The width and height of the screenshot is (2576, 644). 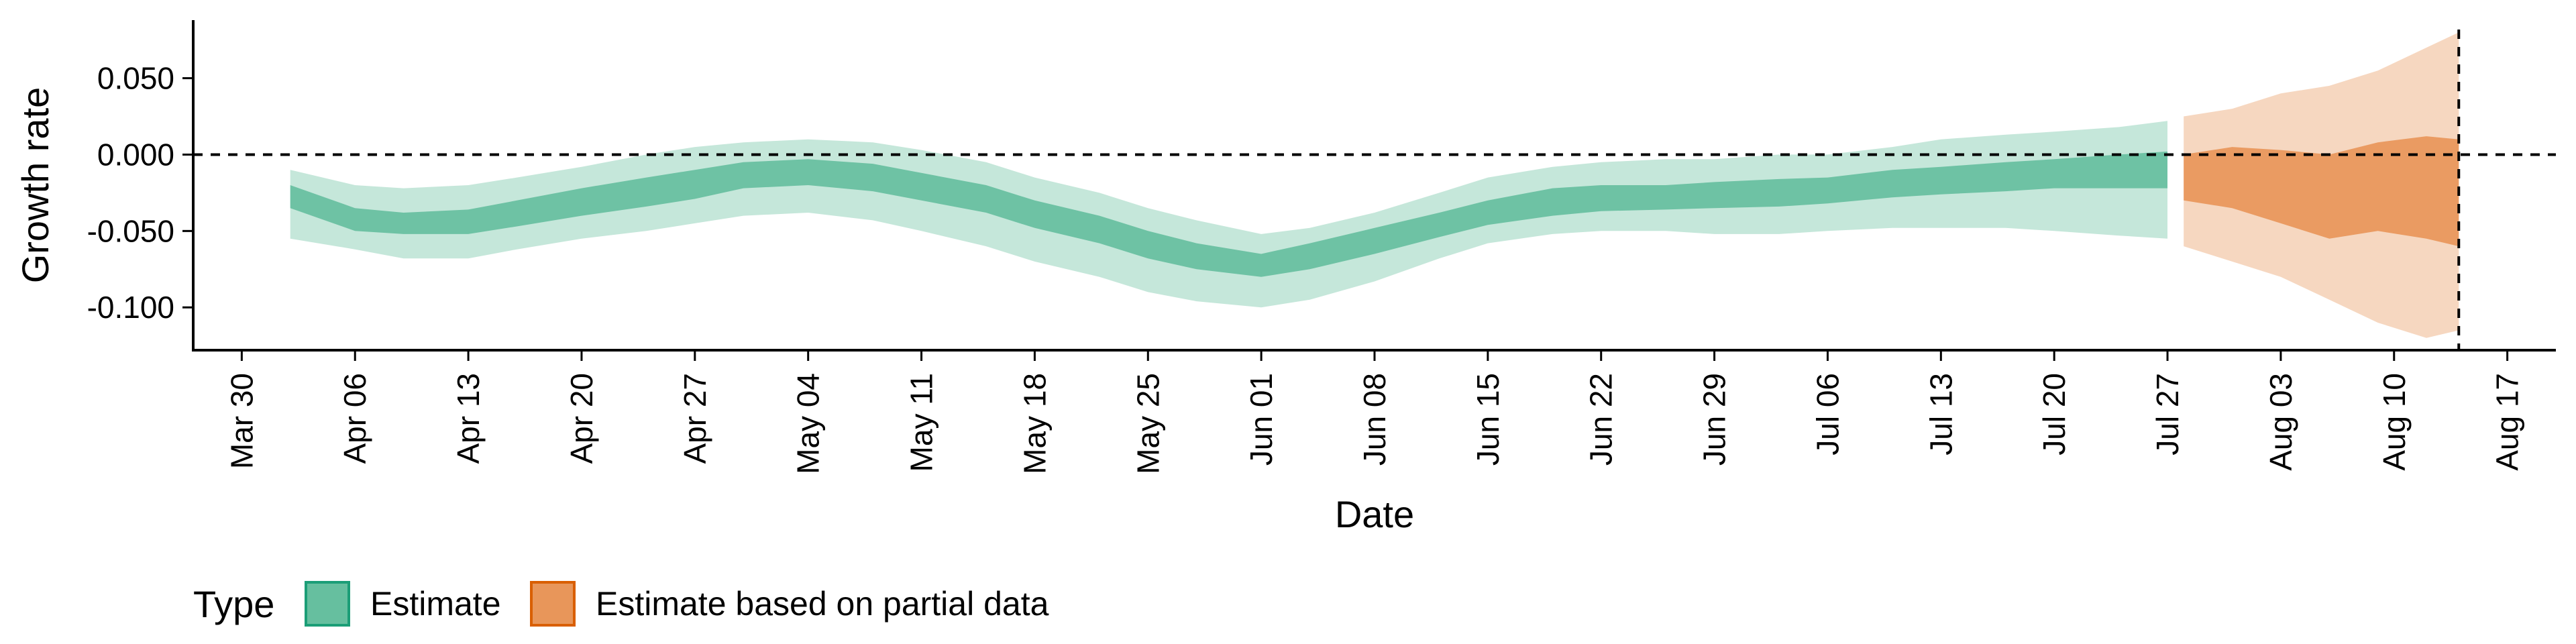 What do you see at coordinates (2167, 414) in the screenshot?
I see `x-tick-label: Jul 27` at bounding box center [2167, 414].